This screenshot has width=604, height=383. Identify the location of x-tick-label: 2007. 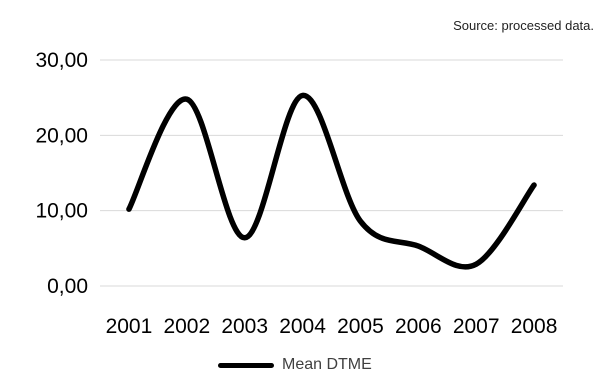
(476, 326).